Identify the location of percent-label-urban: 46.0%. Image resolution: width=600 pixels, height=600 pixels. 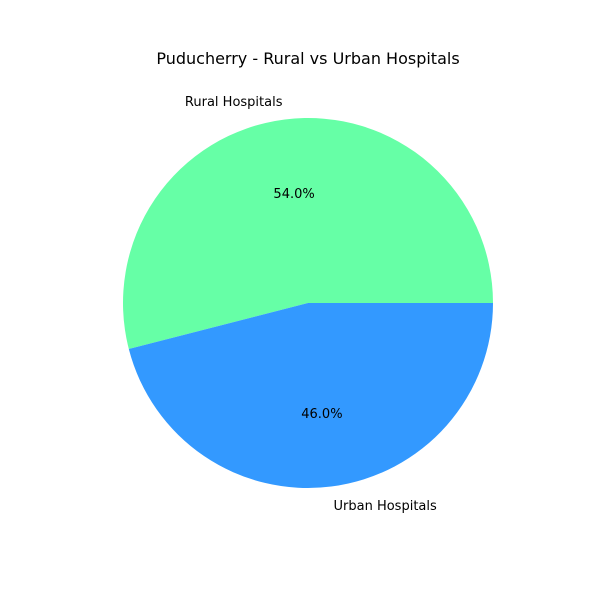
(321, 414).